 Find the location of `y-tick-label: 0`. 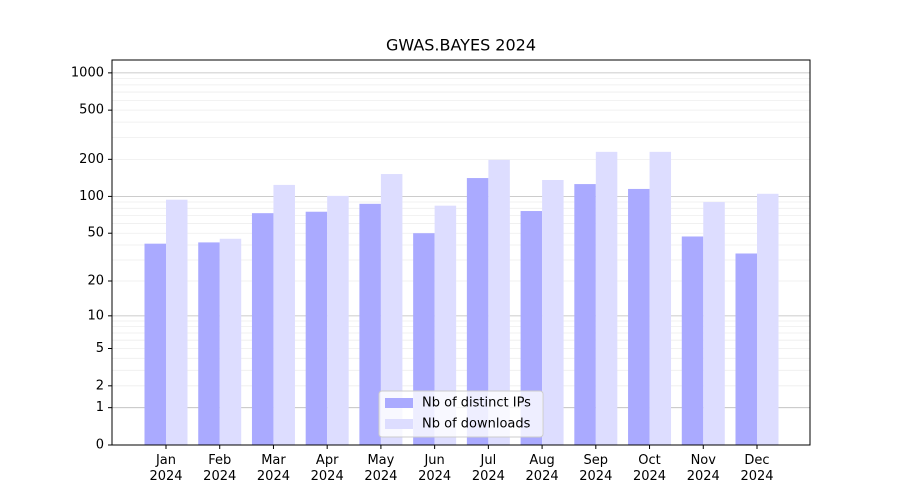

y-tick-label: 0 is located at coordinates (100, 445).